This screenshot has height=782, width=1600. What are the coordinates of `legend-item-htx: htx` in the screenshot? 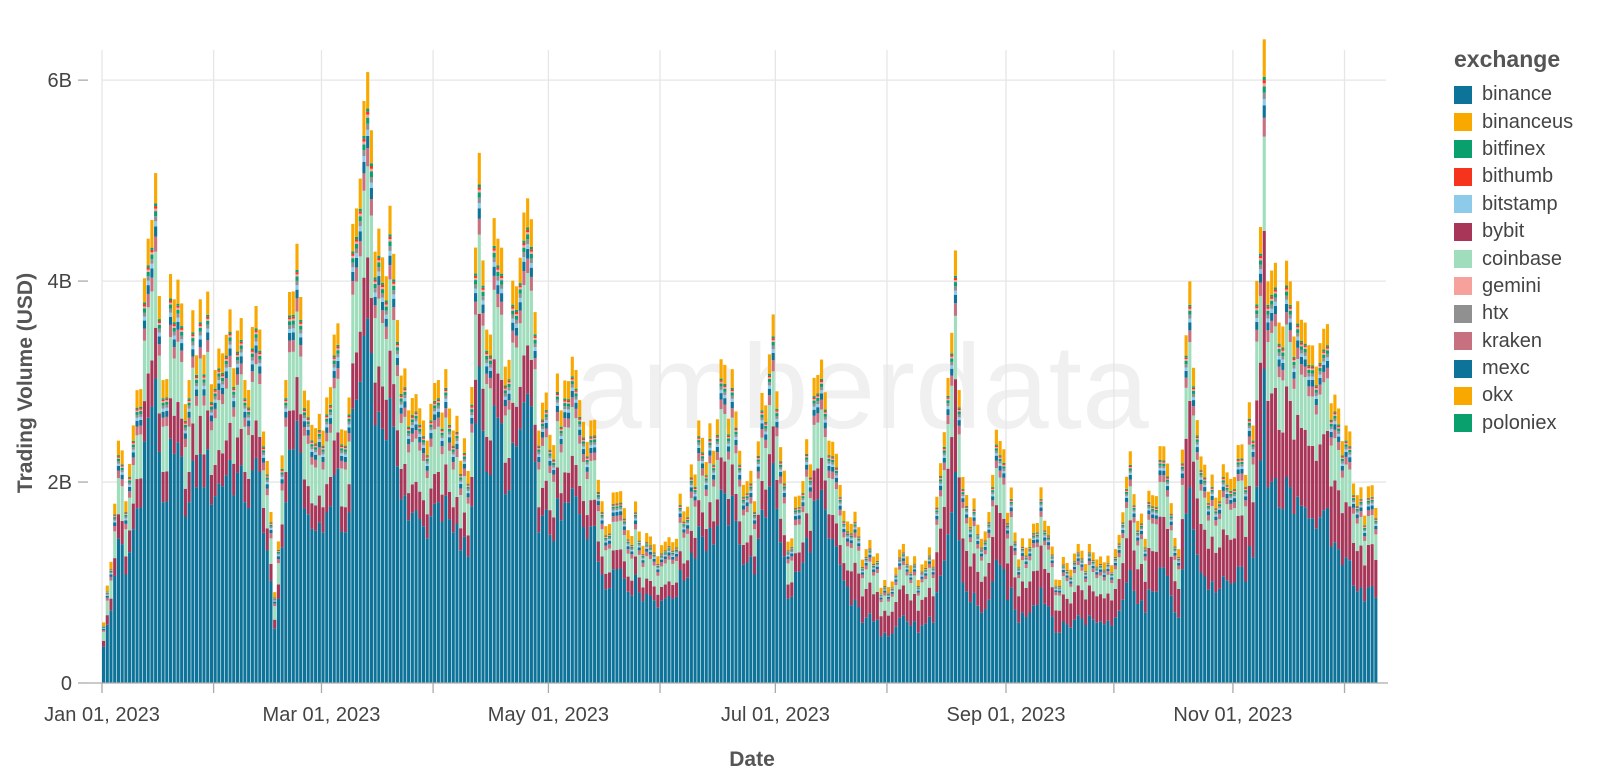 It's located at (1513, 313).